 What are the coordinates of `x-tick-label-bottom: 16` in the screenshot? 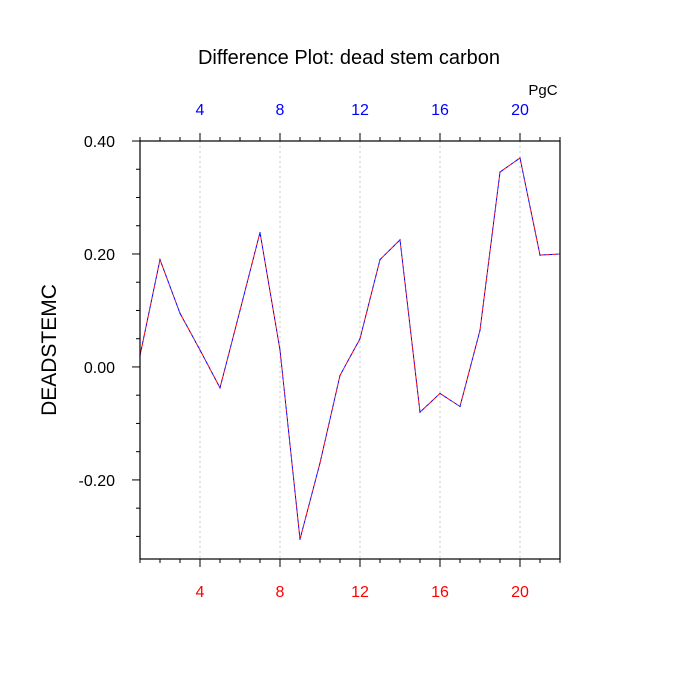 It's located at (440, 592).